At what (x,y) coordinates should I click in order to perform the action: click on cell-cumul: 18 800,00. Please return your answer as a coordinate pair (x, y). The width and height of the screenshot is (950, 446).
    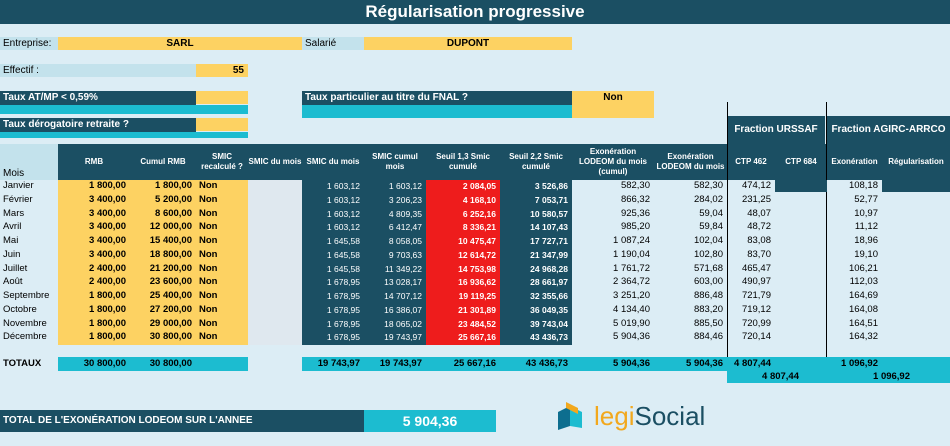
    Looking at the image, I should click on (170, 254).